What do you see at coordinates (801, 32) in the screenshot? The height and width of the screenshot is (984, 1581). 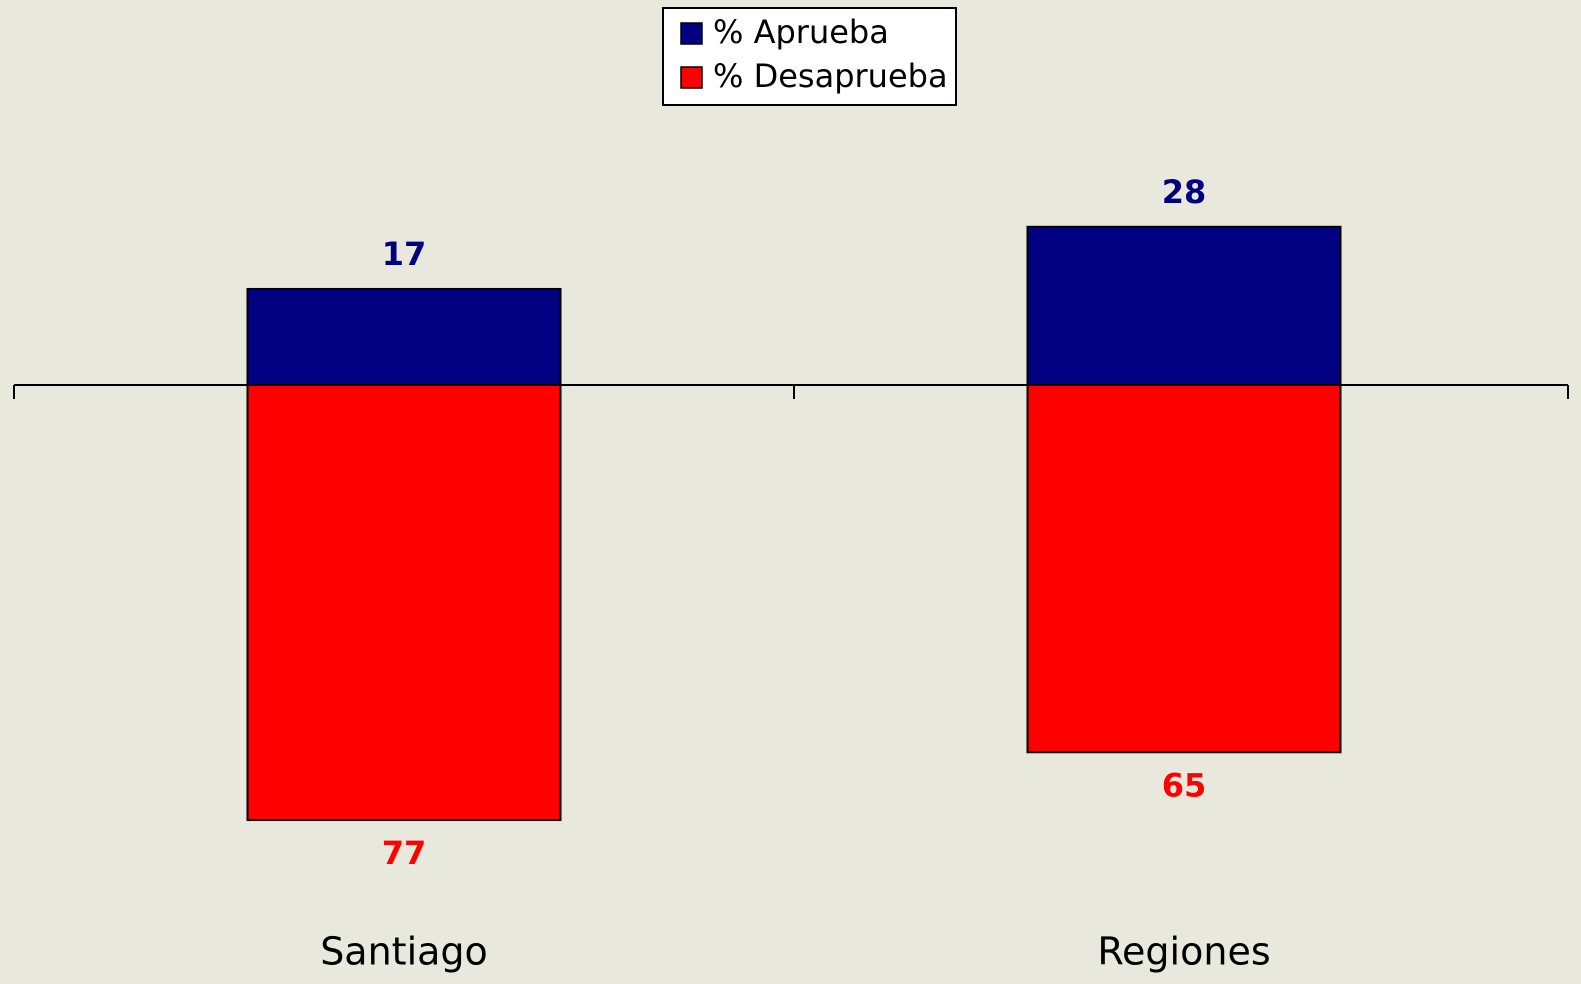 I see `legend-label: % Aprueba` at bounding box center [801, 32].